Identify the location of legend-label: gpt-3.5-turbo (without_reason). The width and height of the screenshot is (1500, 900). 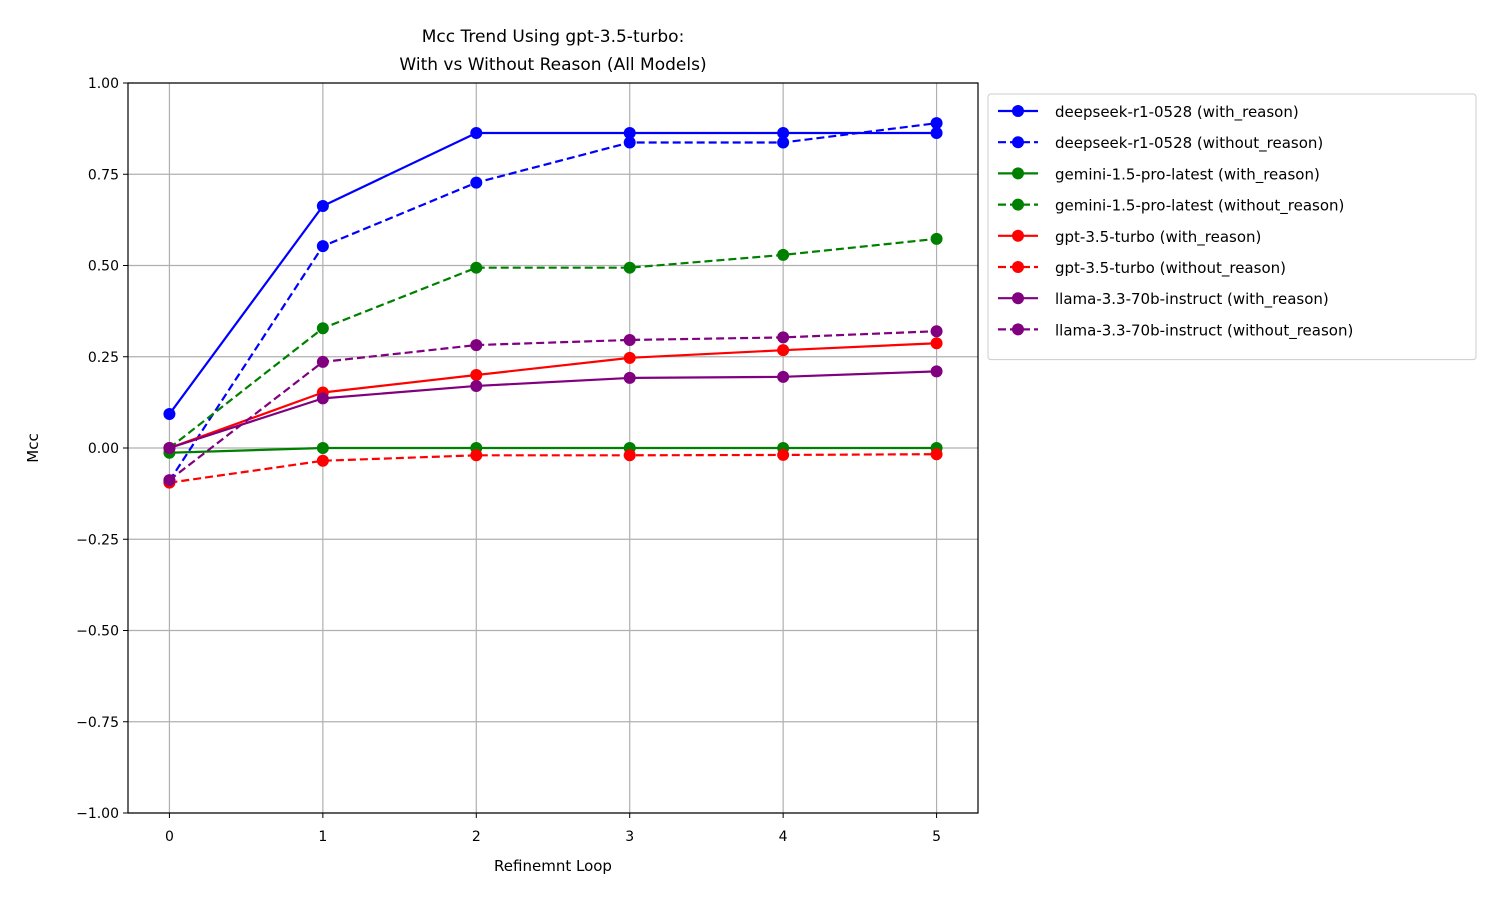
(1170, 268).